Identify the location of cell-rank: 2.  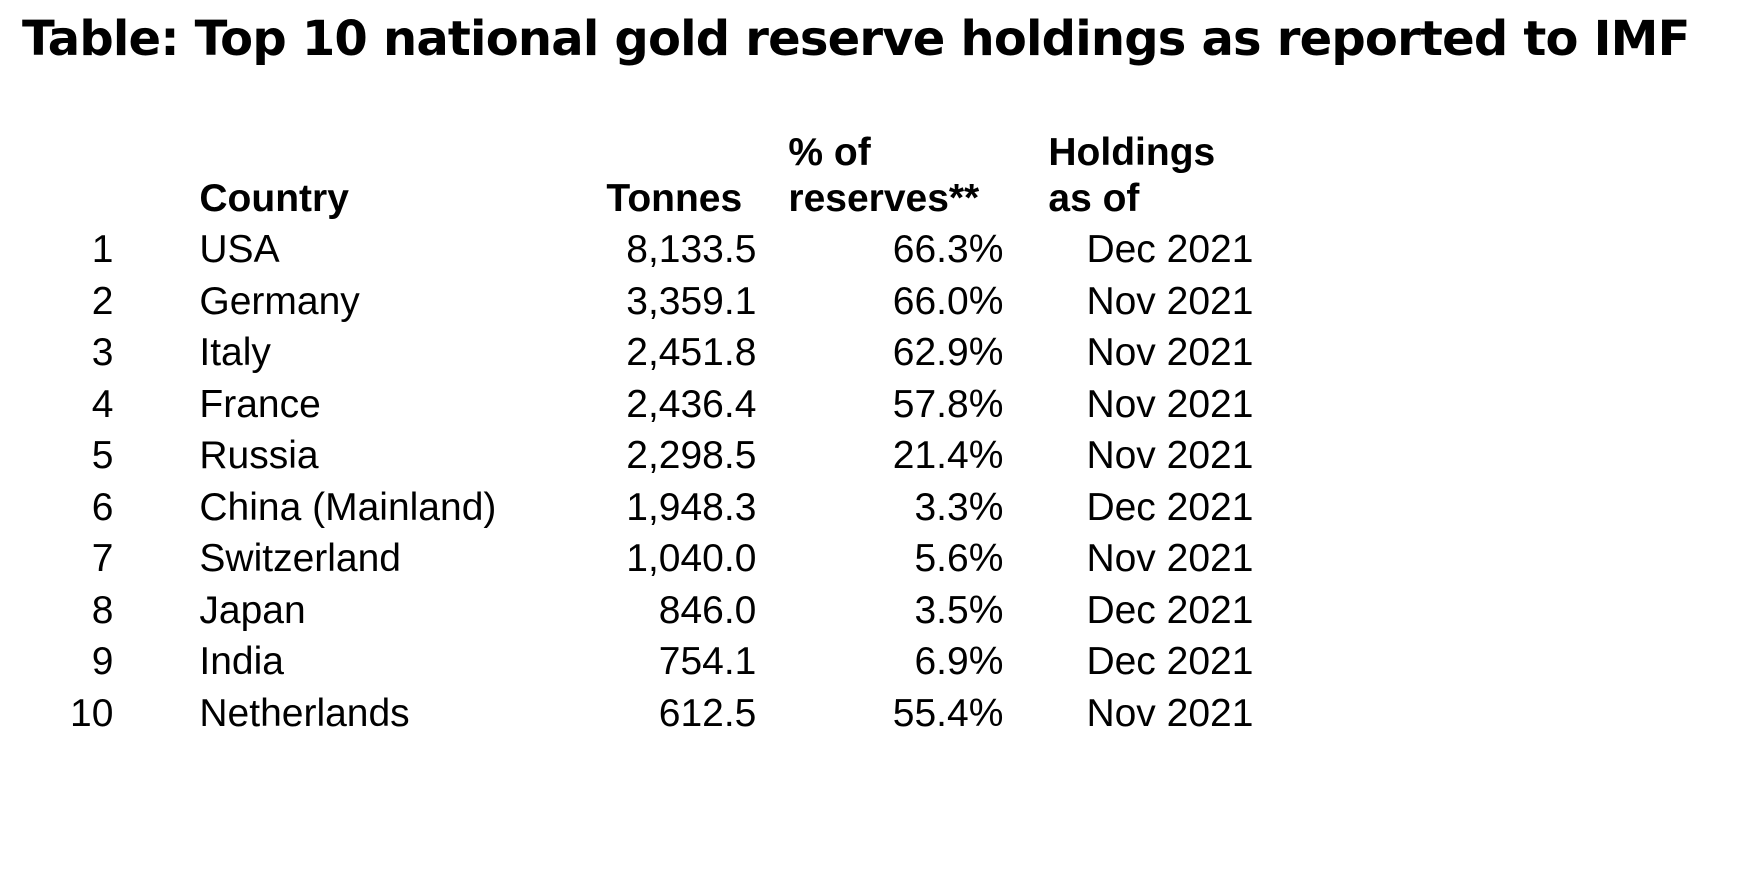
(102, 301).